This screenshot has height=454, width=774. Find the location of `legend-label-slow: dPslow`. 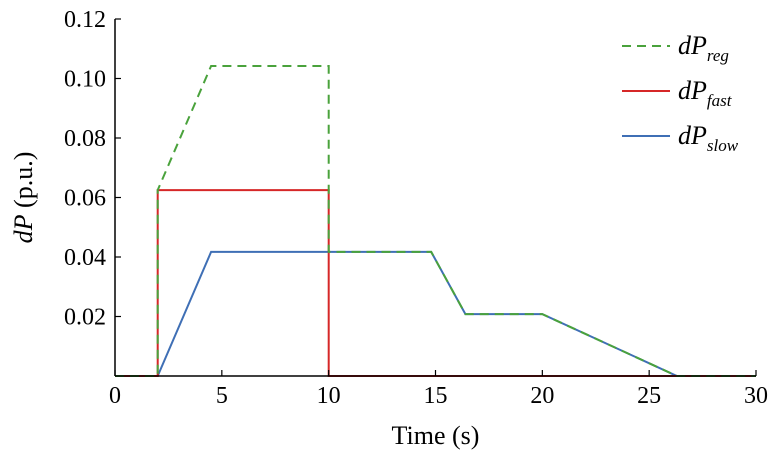

legend-label-slow: dPslow is located at coordinates (708, 138).